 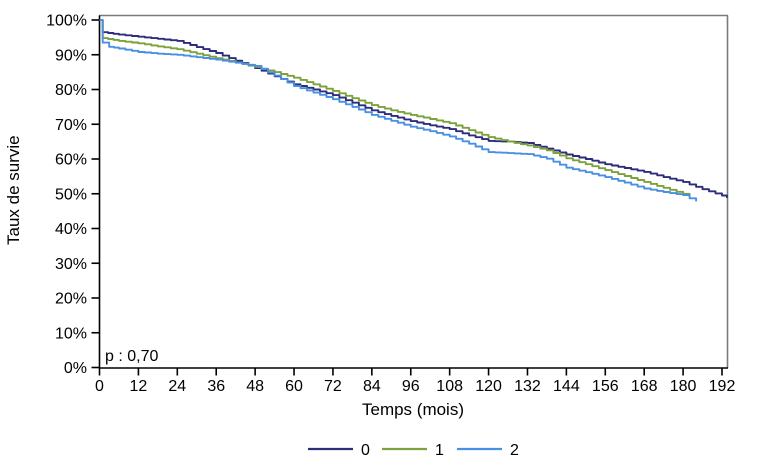 I want to click on x-tick-label: 156, so click(x=605, y=386).